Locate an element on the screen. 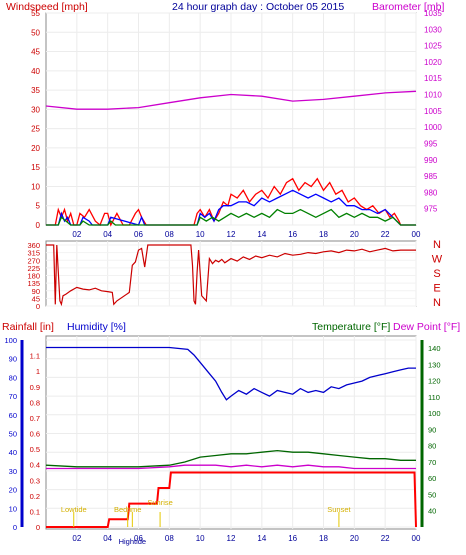 This screenshot has width=466, height=555. y-tick-label-direction: 0 is located at coordinates (38, 306).